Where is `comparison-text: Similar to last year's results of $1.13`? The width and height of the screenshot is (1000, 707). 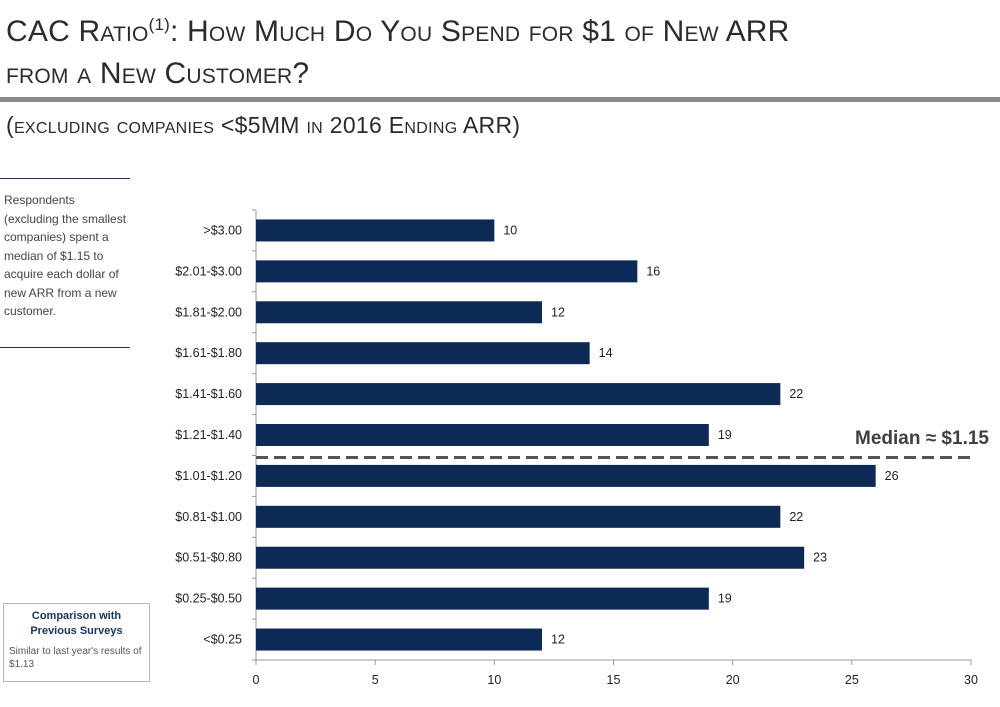 comparison-text: Similar to last year's results of $1.13 is located at coordinates (75, 658).